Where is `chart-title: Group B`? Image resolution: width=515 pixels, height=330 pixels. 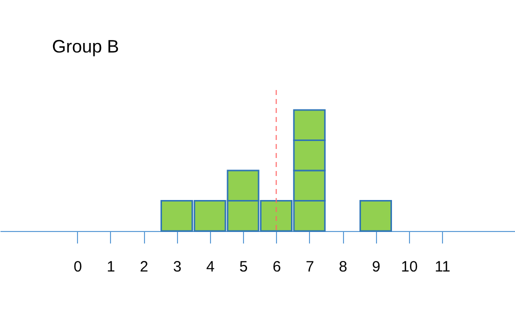
chart-title: Group B is located at coordinates (86, 46).